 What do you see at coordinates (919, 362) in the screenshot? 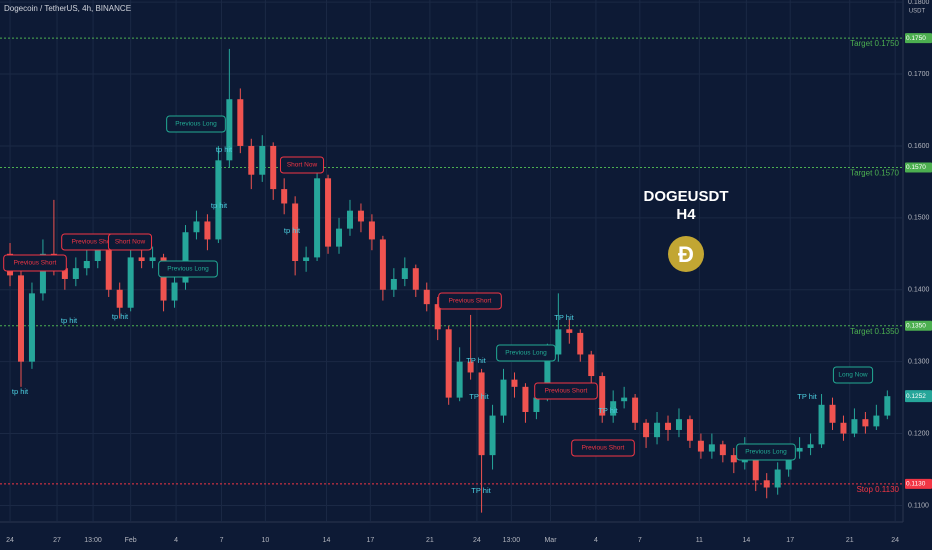
I see `y-tick-label: 0.1300` at bounding box center [919, 362].